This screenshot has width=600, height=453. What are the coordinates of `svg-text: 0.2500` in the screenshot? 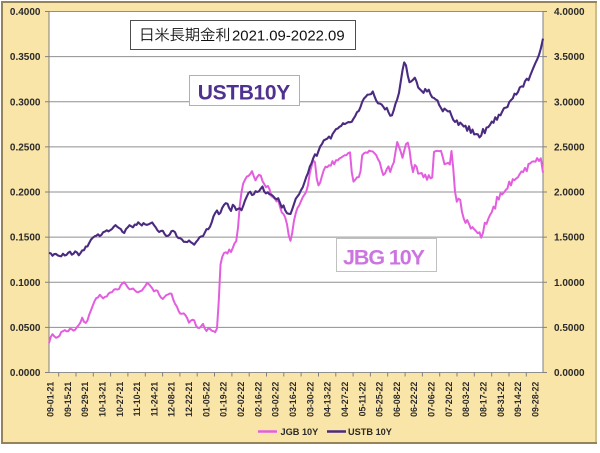 It's located at (25, 148).